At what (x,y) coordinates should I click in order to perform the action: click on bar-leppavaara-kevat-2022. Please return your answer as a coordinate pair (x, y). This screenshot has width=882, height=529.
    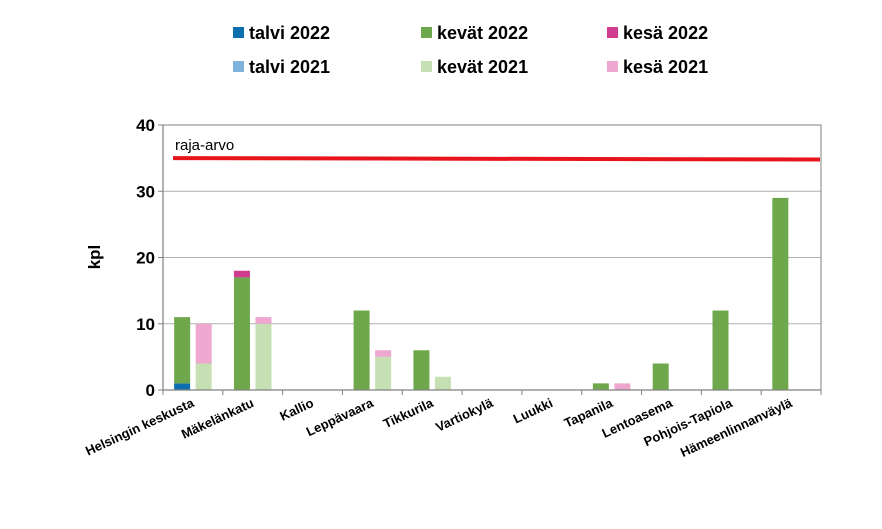
    Looking at the image, I should click on (361, 350).